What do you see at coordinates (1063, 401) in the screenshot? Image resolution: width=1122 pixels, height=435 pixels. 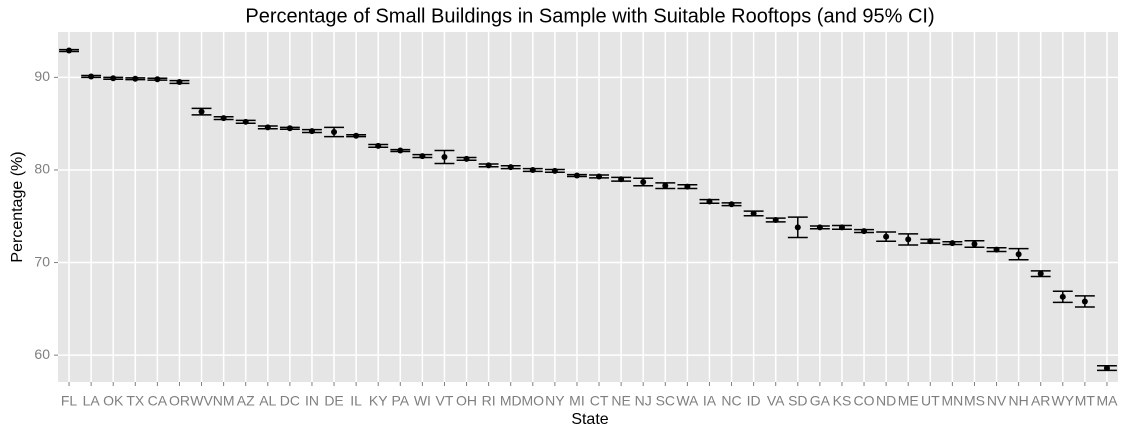 I see `x-tick-label: WY` at bounding box center [1063, 401].